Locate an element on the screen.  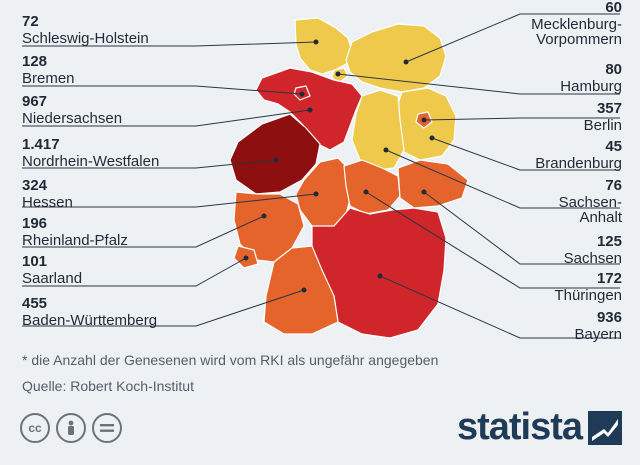
label-schleswig-holstein: 72 Schleswig-Holstein is located at coordinates (85, 30).